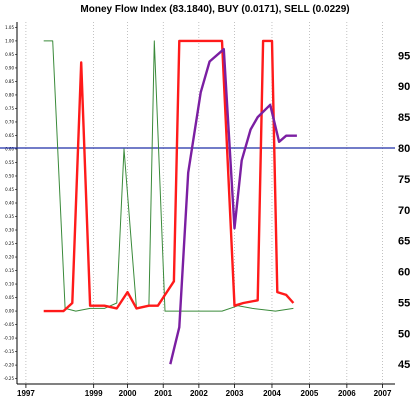  What do you see at coordinates (404, 273) in the screenshot?
I see `right-tick-label: 60` at bounding box center [404, 273].